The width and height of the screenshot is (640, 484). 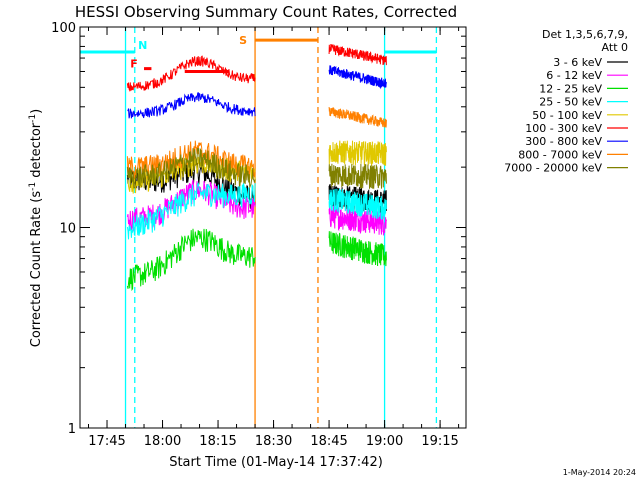 What do you see at coordinates (67, 229) in the screenshot?
I see `y-tick-label: 10` at bounding box center [67, 229].